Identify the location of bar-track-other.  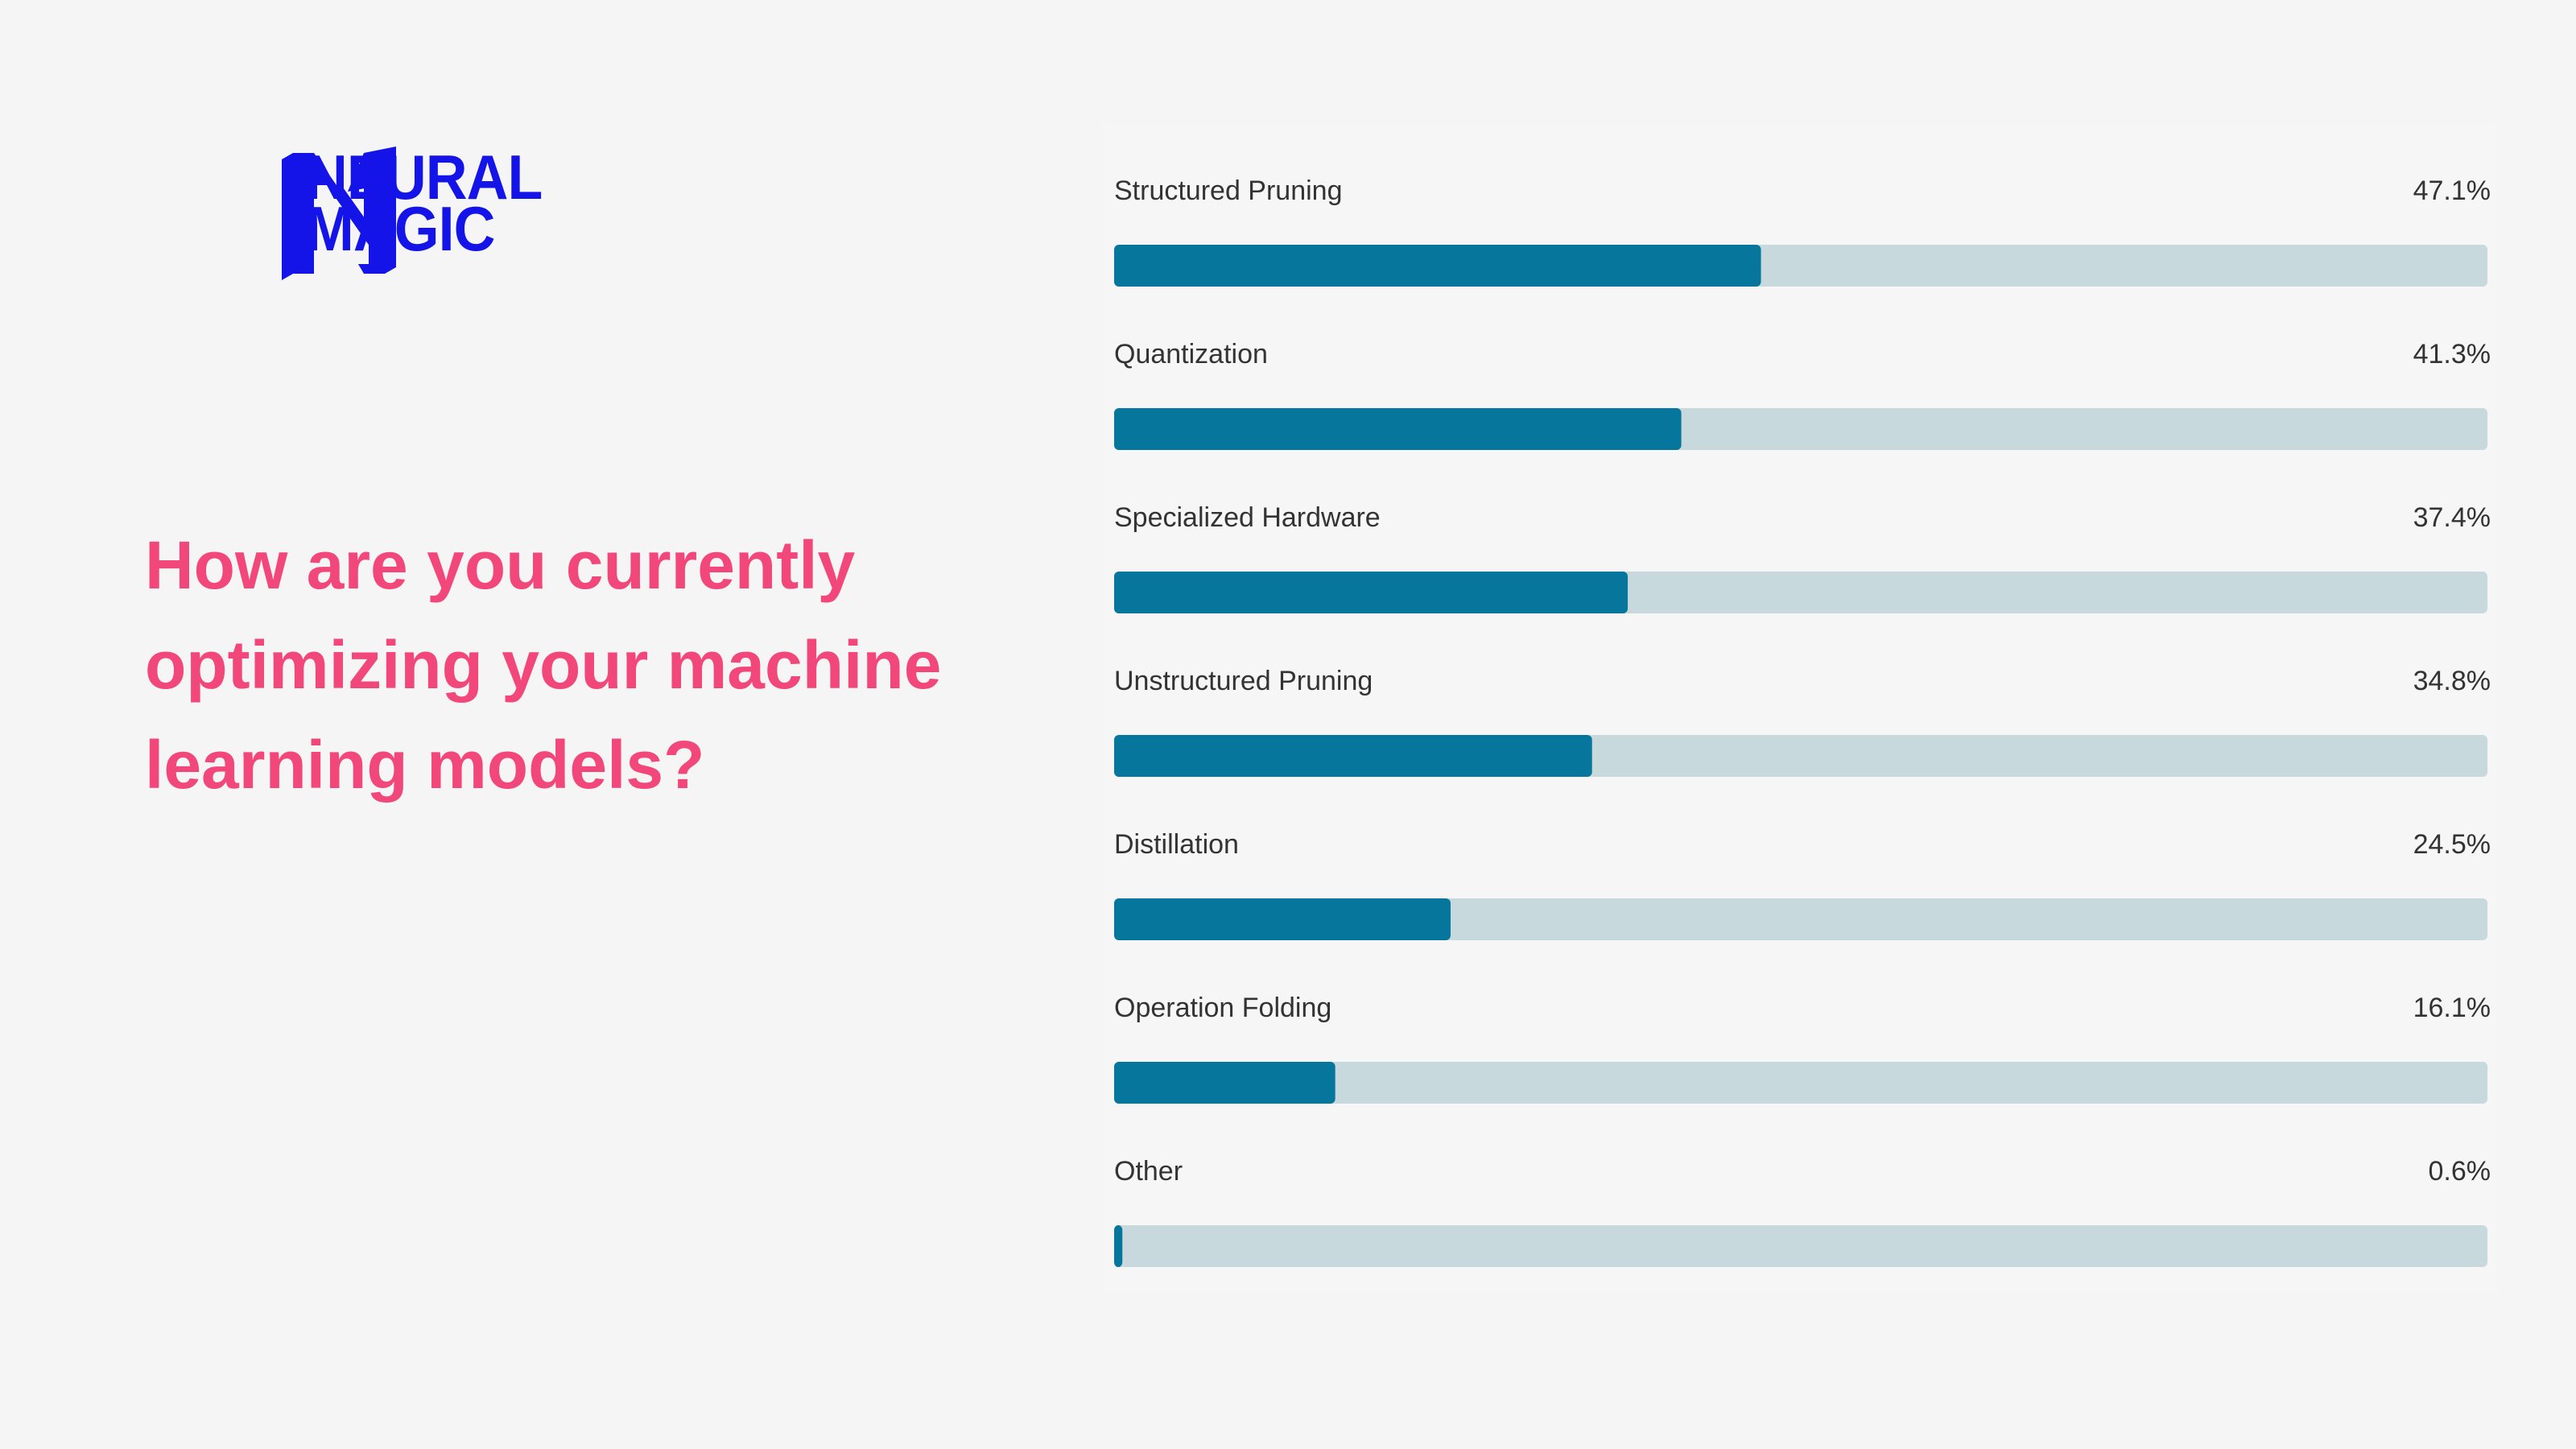
(1800, 1246).